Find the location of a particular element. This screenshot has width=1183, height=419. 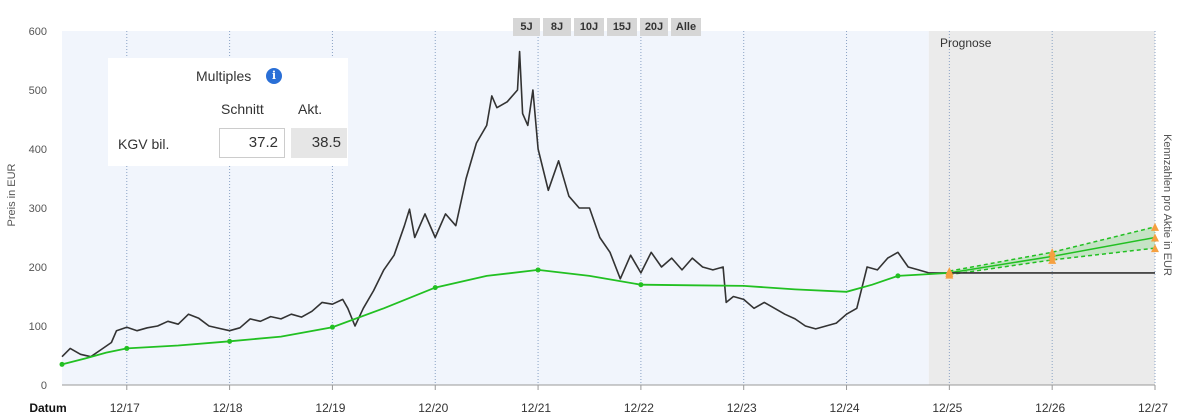

range-button-alle: Alle is located at coordinates (686, 27).